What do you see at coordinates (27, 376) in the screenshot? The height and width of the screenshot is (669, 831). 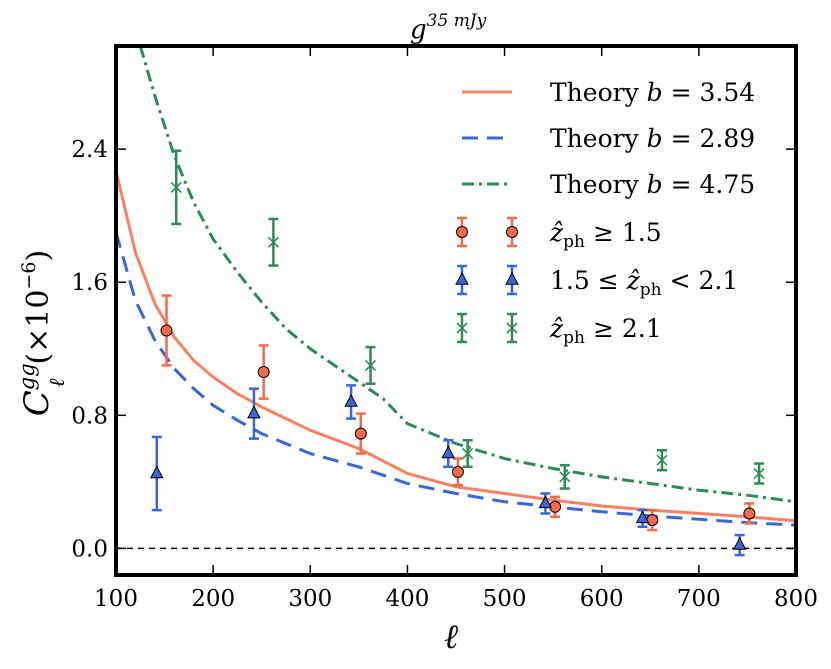 I see `y-axis-label-superscript: gg` at bounding box center [27, 376].